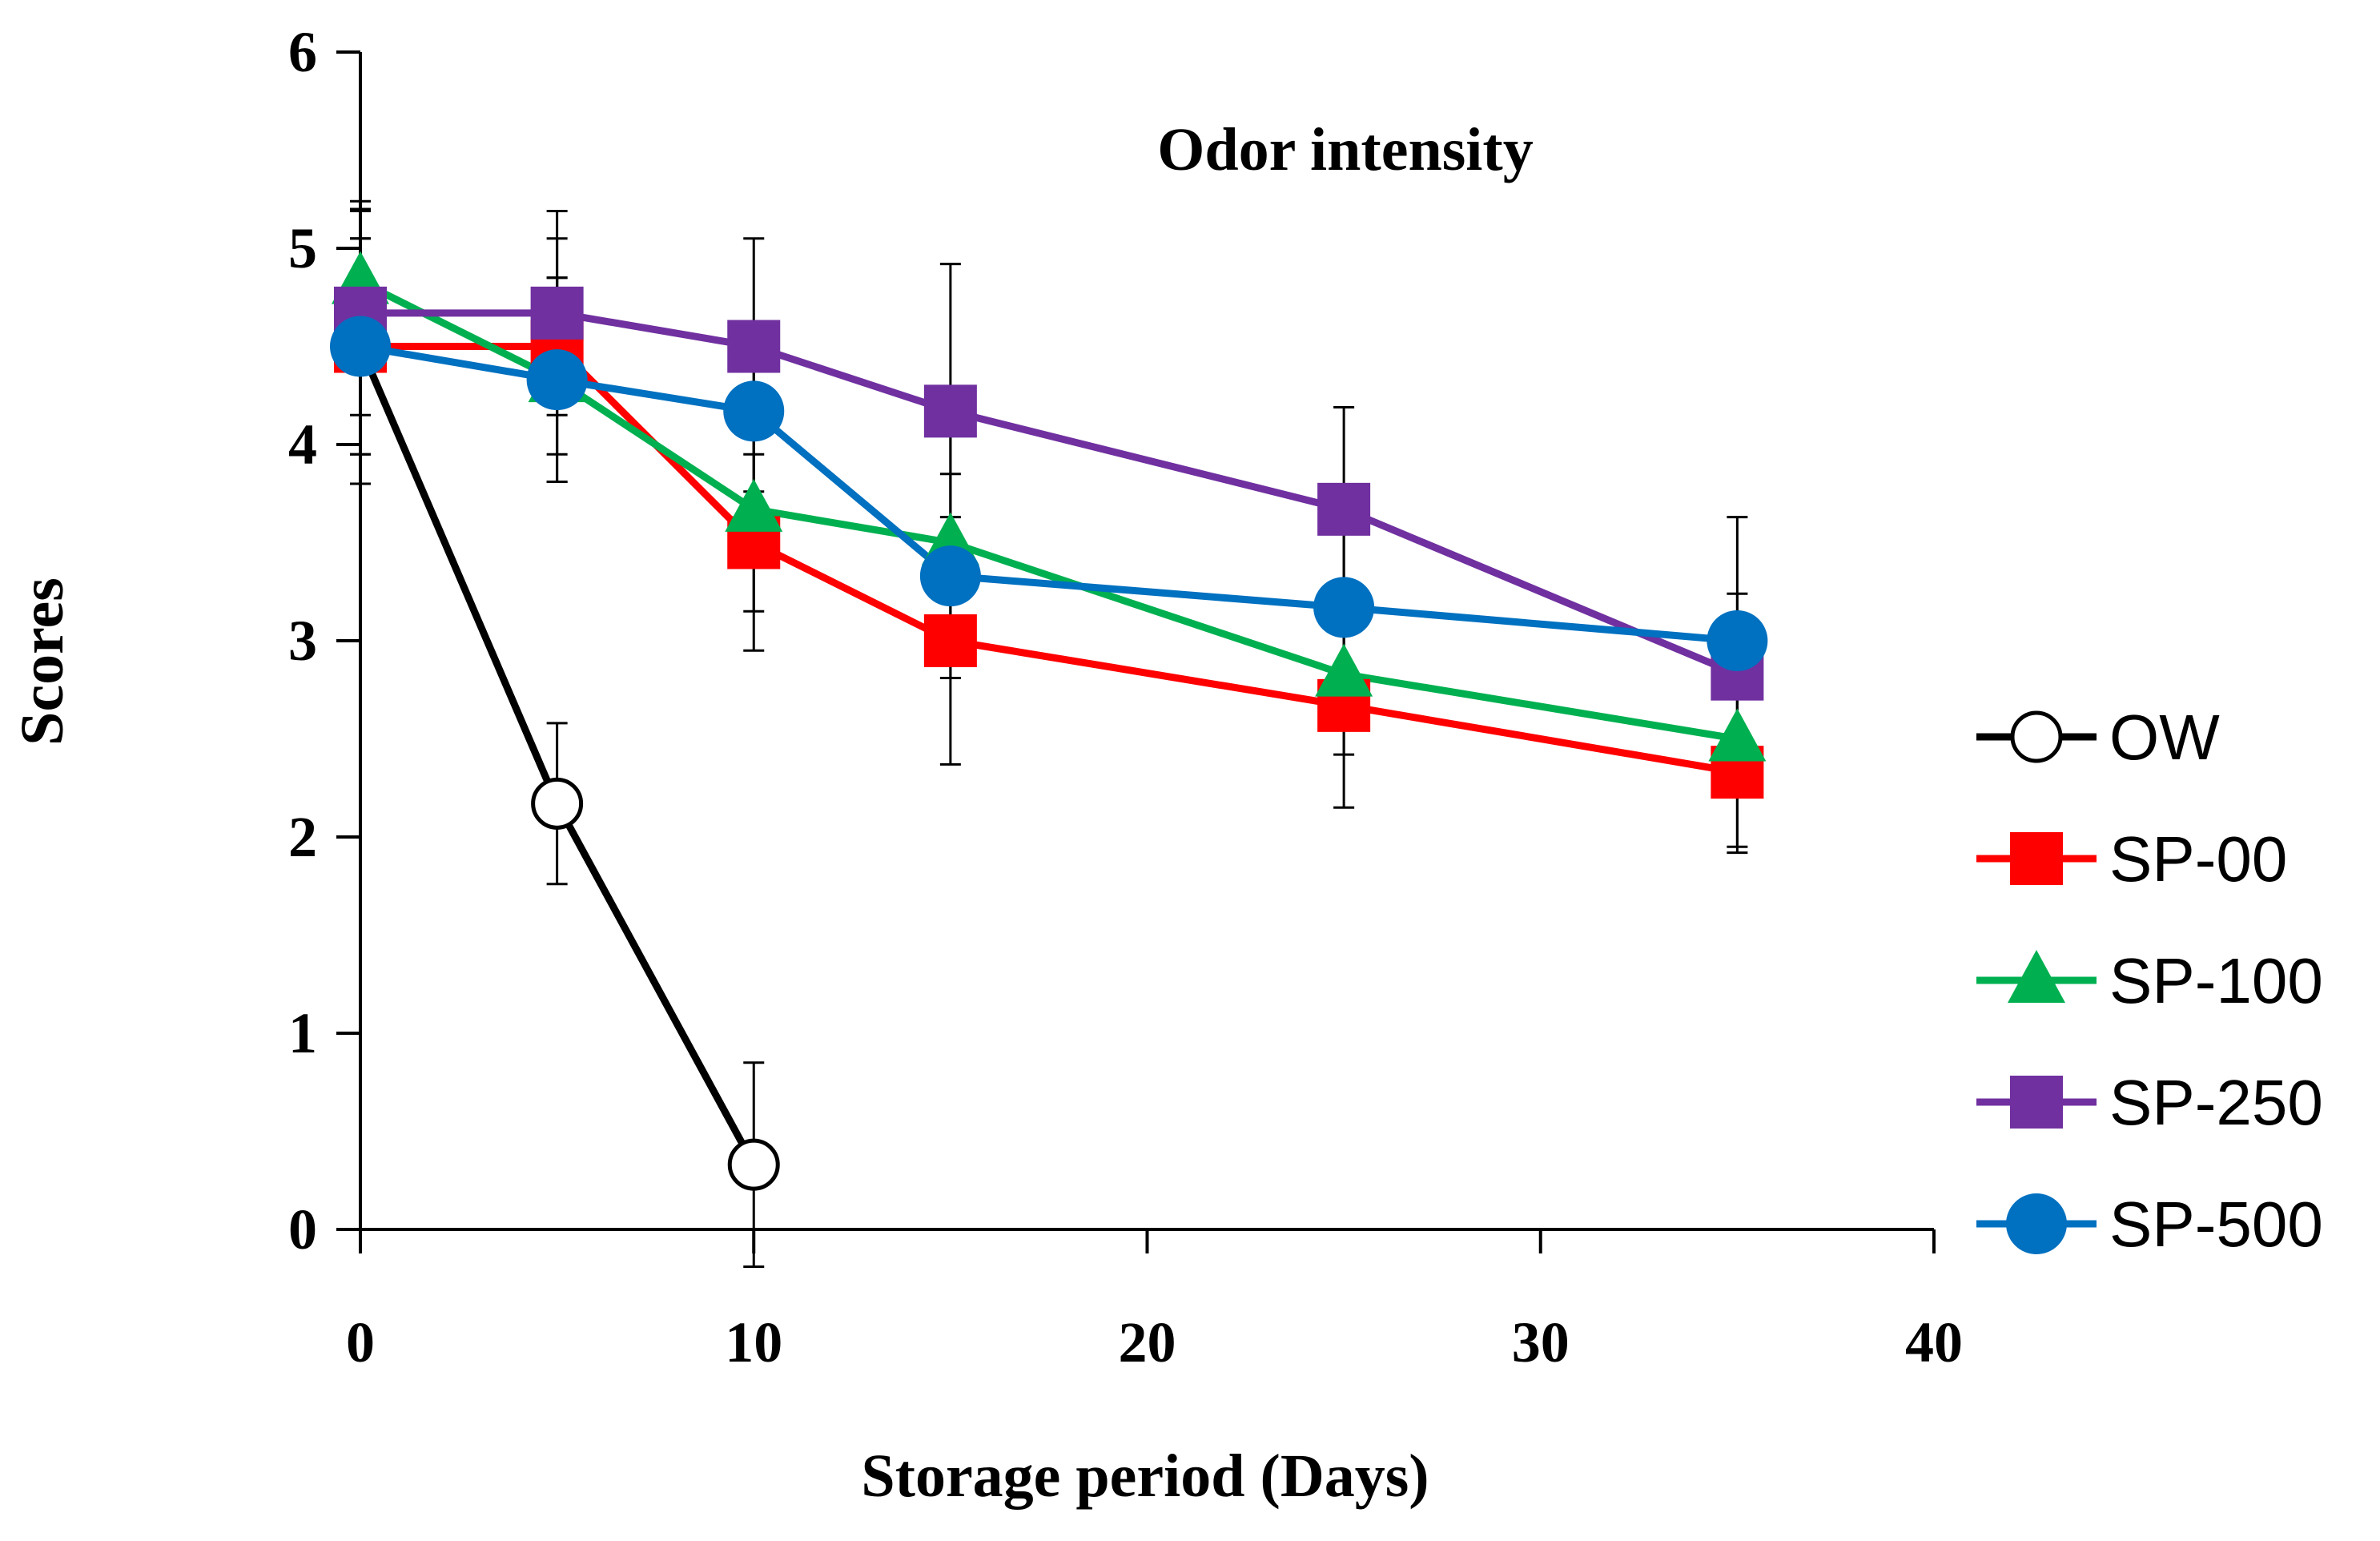 The height and width of the screenshot is (1541, 2380). I want to click on legend-item-sp-00: SP-00, so click(2131, 859).